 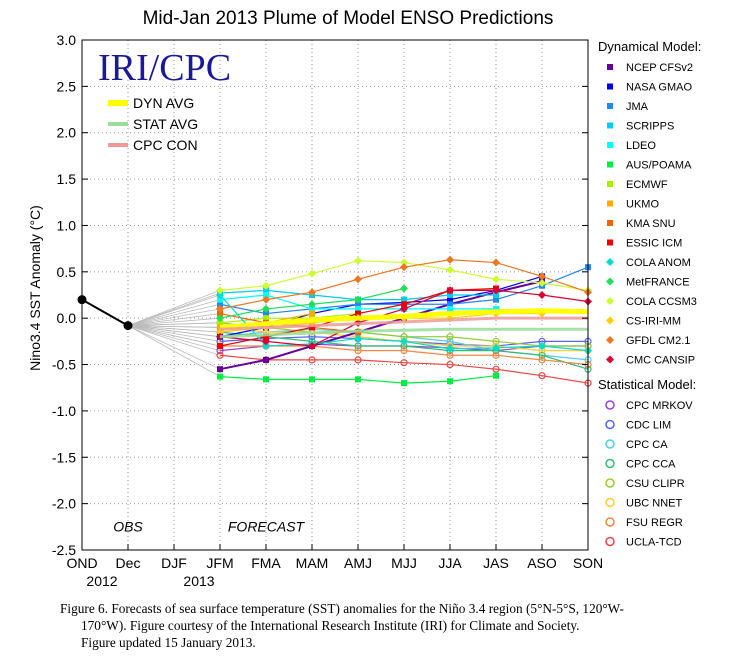 What do you see at coordinates (643, 322) in the screenshot?
I see `legend-item-cs-iri-mm: CS-IRI-MM` at bounding box center [643, 322].